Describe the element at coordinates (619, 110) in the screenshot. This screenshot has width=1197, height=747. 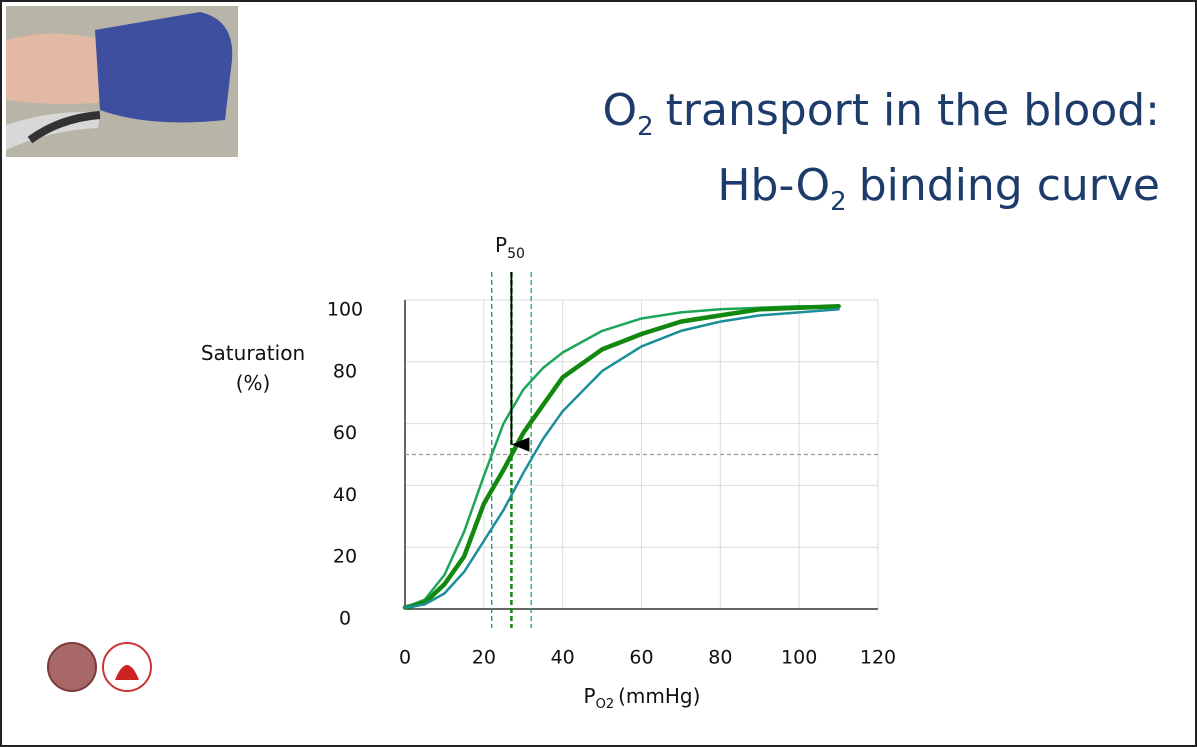
I see `title-part: O` at that location.